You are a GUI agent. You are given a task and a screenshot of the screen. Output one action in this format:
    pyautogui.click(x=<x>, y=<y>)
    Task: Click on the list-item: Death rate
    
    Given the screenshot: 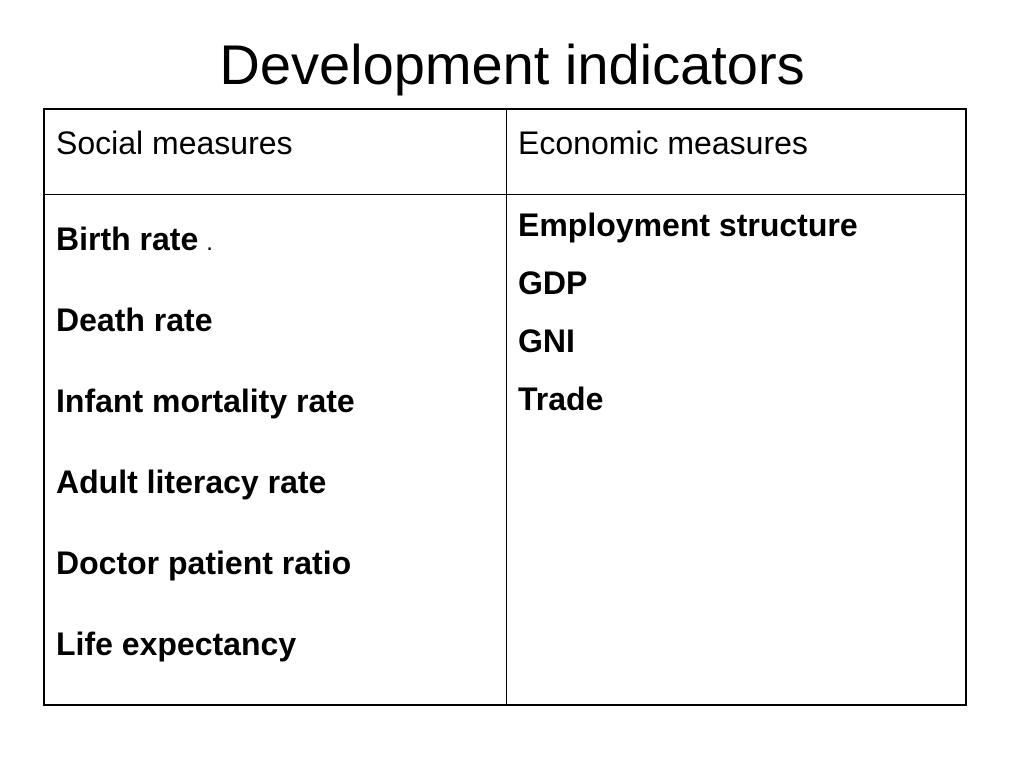 What is the action you would take?
    pyautogui.click(x=205, y=341)
    